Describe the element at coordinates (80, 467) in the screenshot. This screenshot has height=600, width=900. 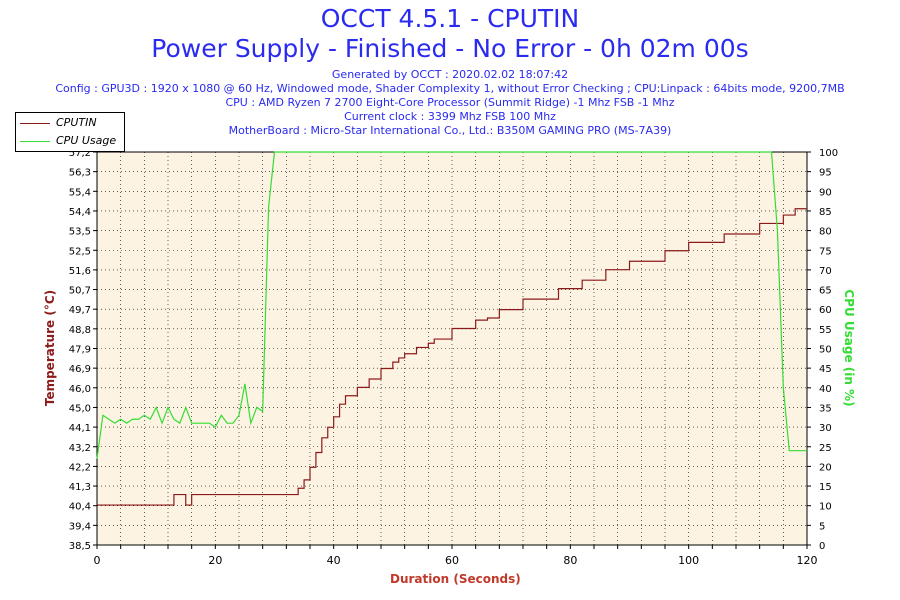
I see `y-tick-label-left: 42,2` at that location.